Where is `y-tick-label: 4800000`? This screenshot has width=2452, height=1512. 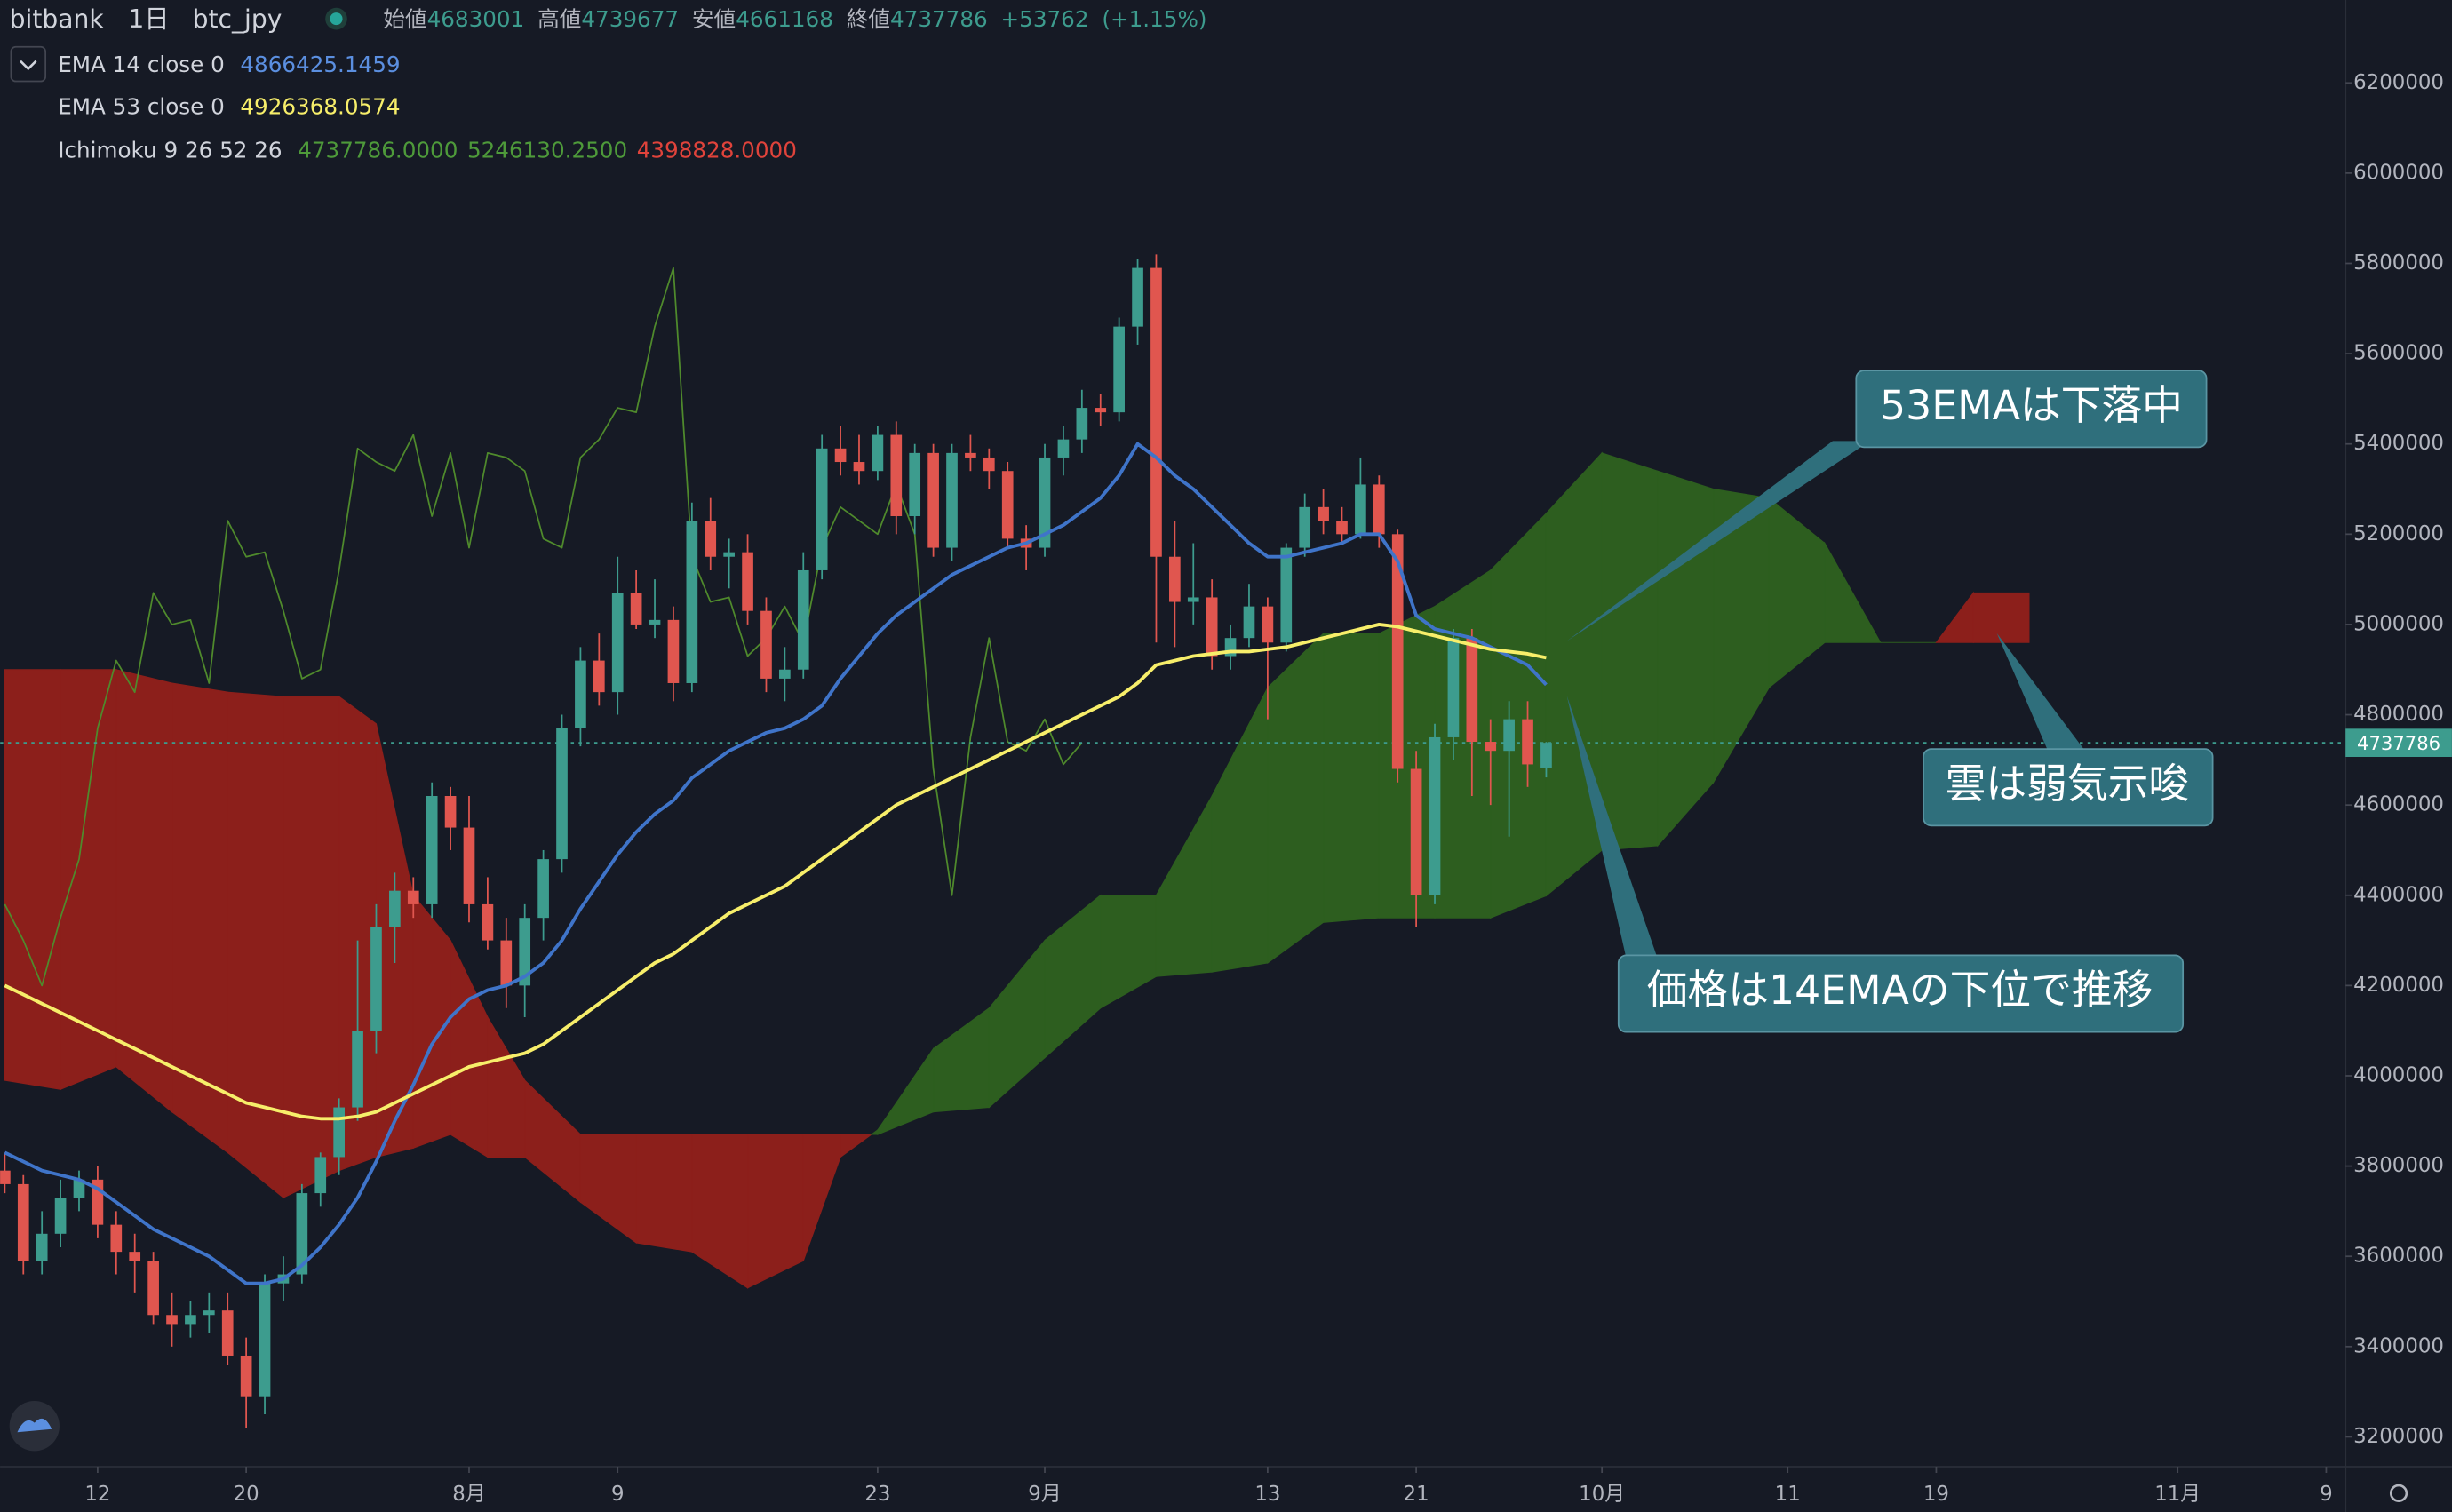
y-tick-label: 4800000 is located at coordinates (2399, 714).